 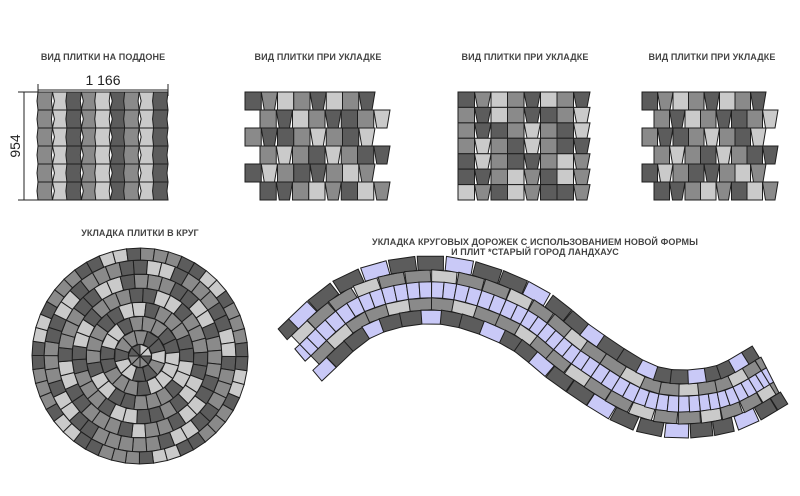 What do you see at coordinates (15, 146) in the screenshot?
I see `height-label: 954` at bounding box center [15, 146].